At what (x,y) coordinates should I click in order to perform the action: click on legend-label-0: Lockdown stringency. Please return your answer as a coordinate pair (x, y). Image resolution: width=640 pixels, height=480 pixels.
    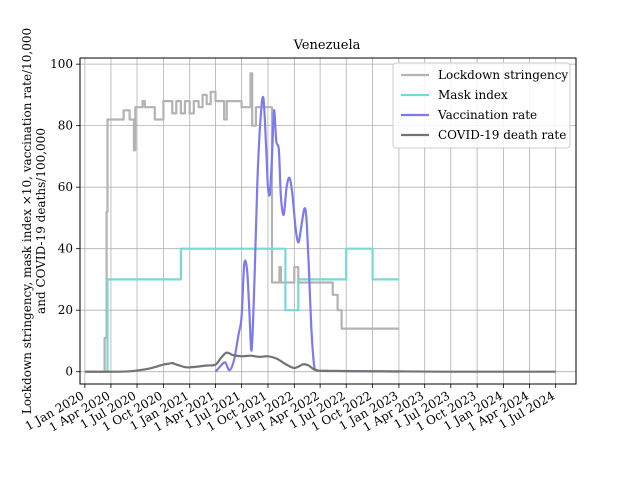
    Looking at the image, I should click on (503, 75).